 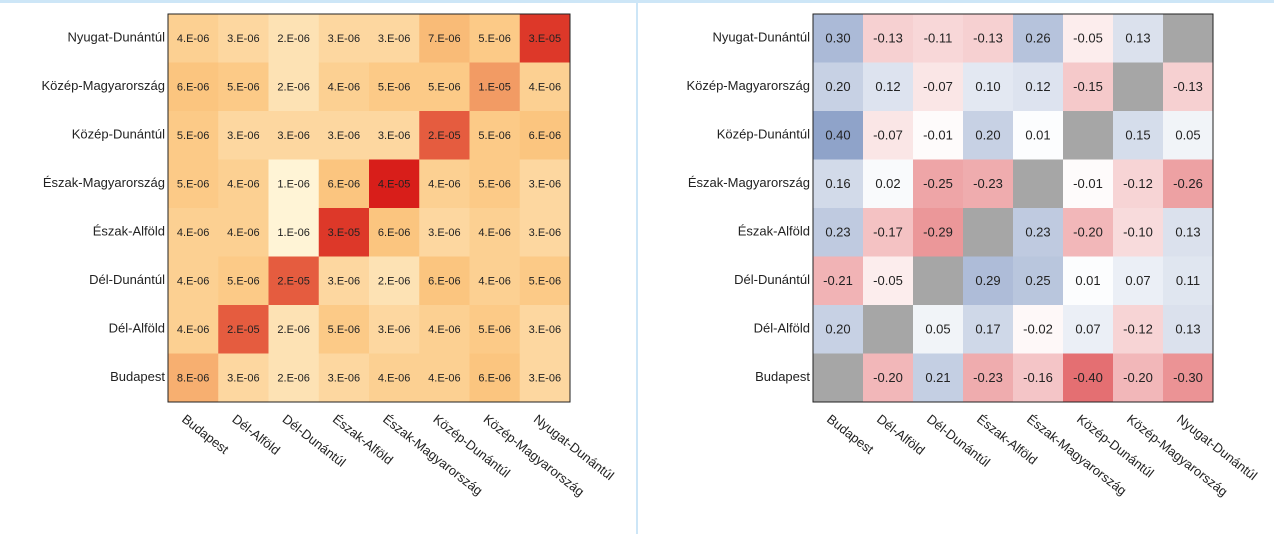 I want to click on row-label: Közép-Magyarország, so click(x=103, y=85).